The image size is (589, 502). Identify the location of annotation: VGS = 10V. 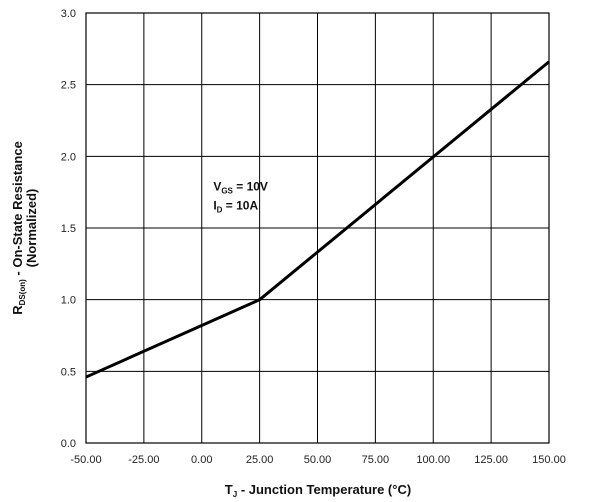
(240, 188).